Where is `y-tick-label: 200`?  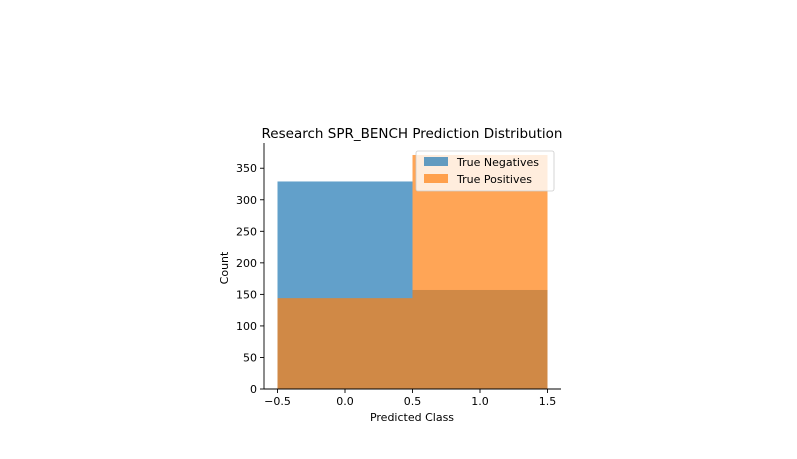
y-tick-label: 200 is located at coordinates (246, 263).